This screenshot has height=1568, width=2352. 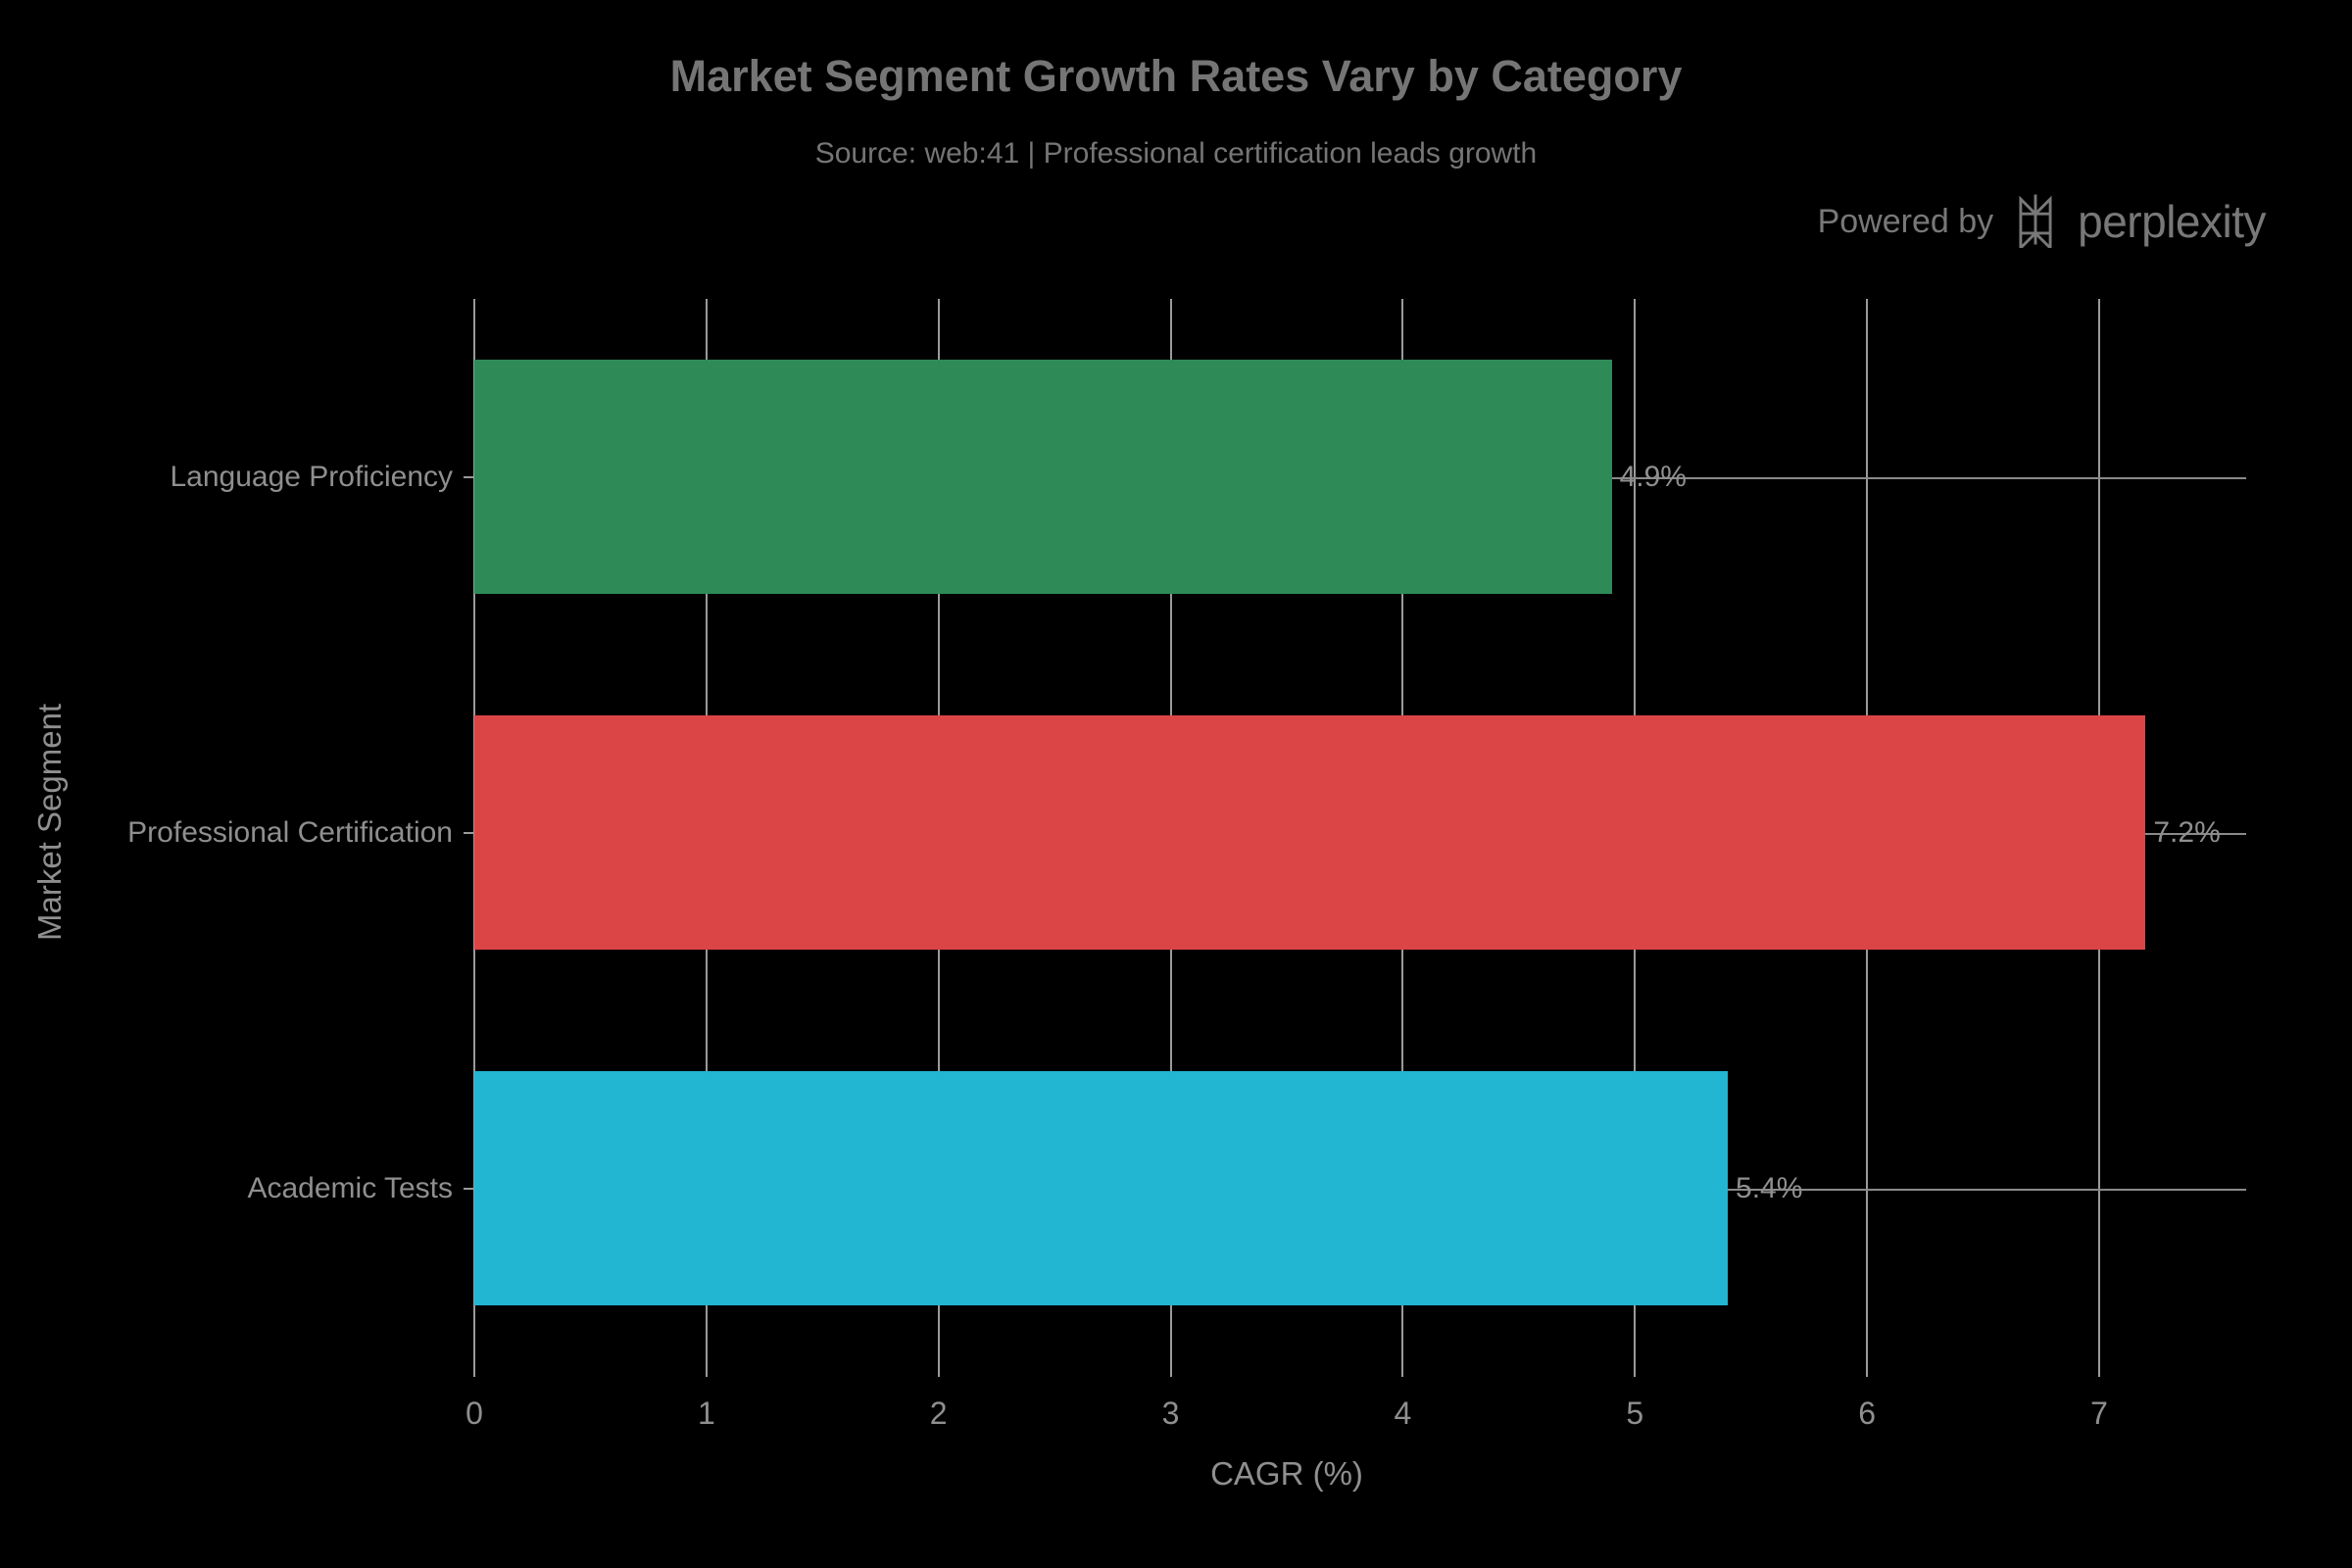 I want to click on x-tick-label-6: 6, so click(x=1867, y=1413).